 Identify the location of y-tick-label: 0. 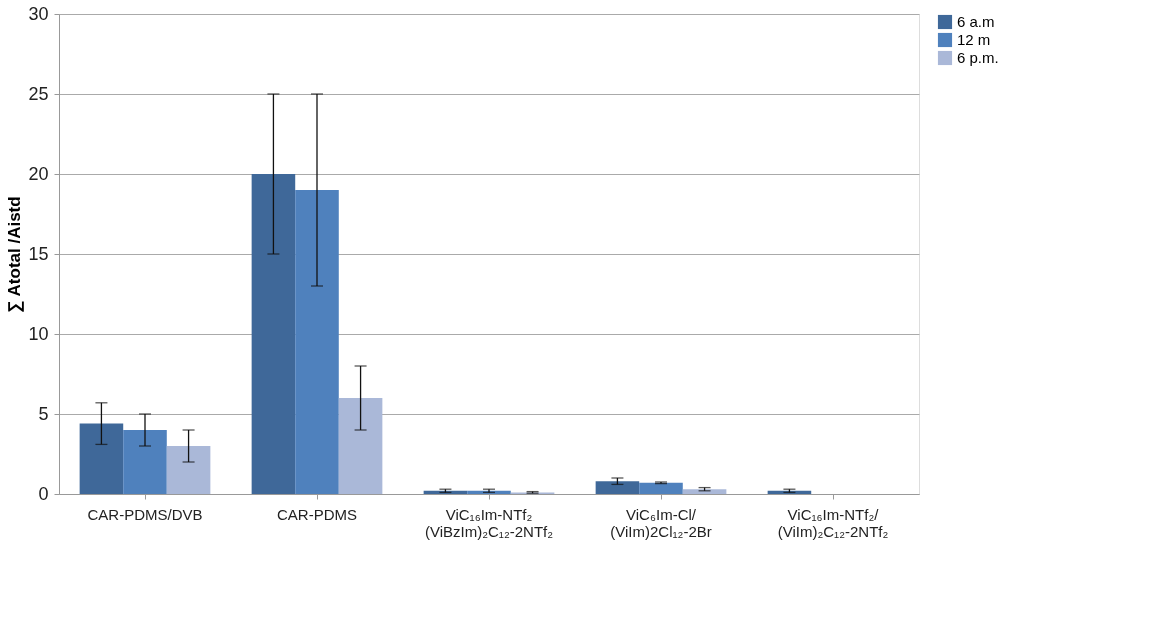
(43, 493).